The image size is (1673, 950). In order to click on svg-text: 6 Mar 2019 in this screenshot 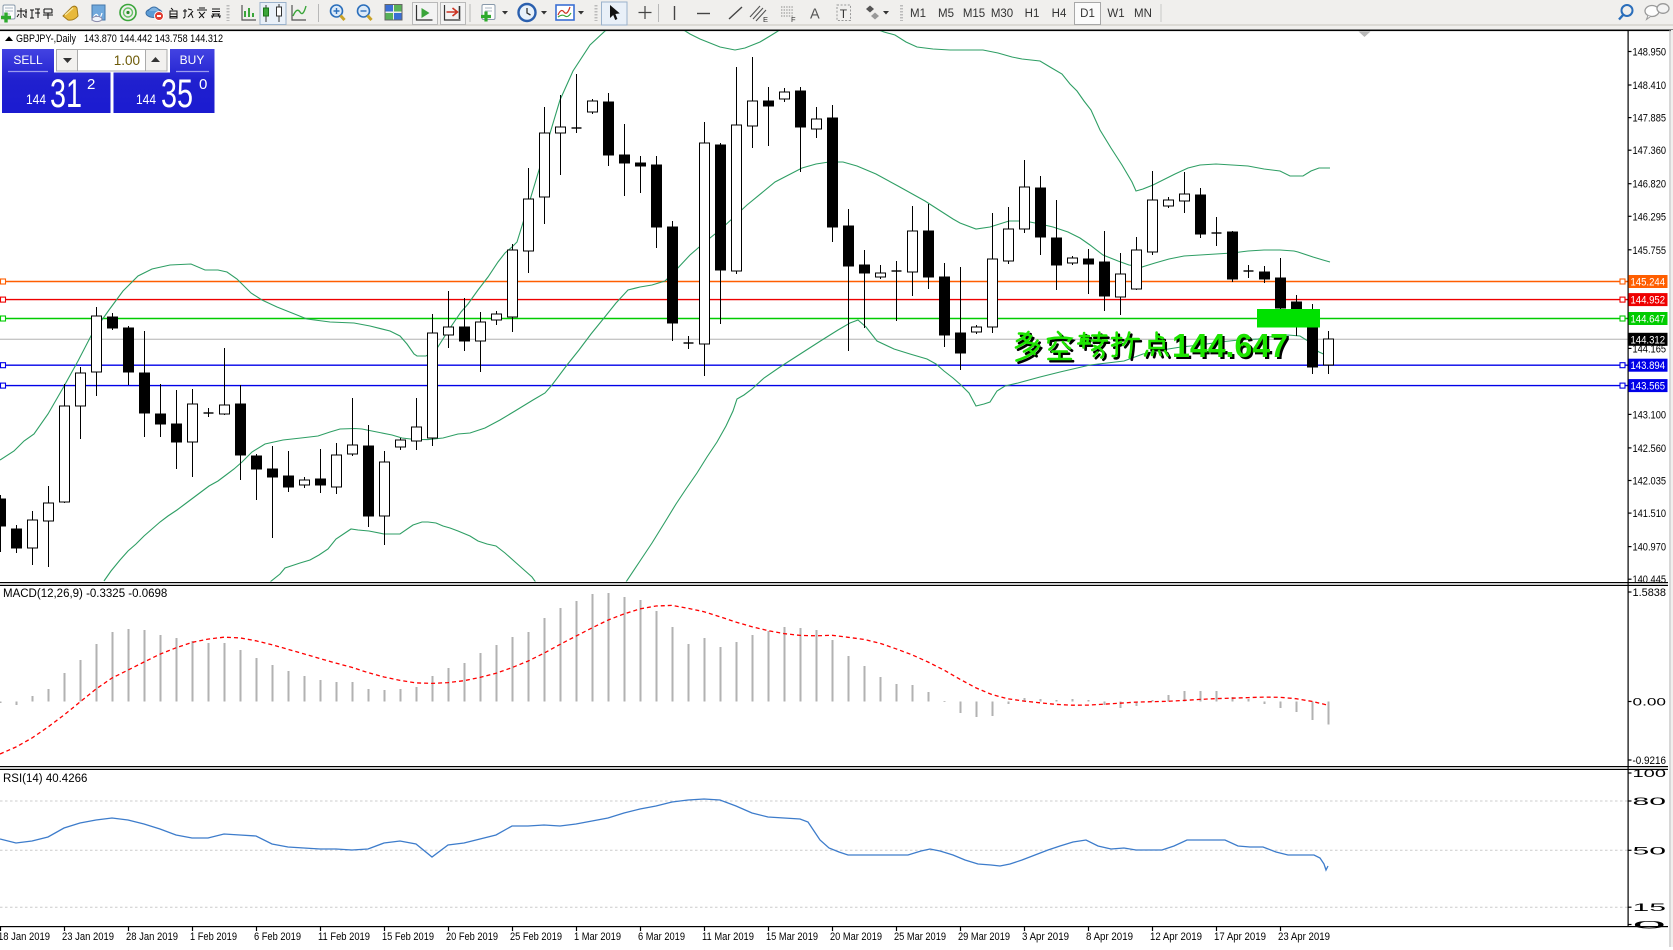, I will do `click(661, 937)`.